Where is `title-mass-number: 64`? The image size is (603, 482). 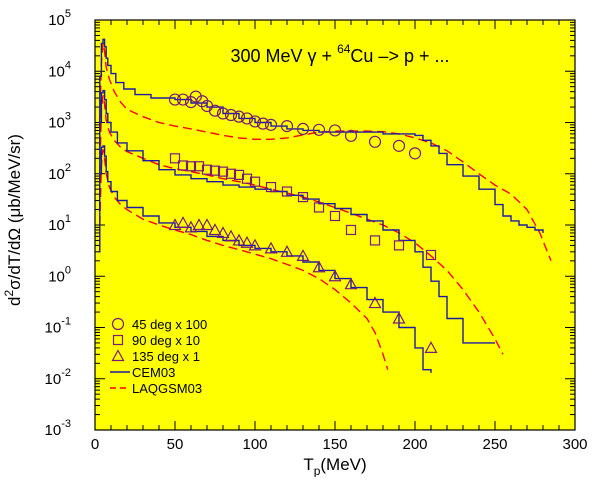
title-mass-number: 64 is located at coordinates (344, 49).